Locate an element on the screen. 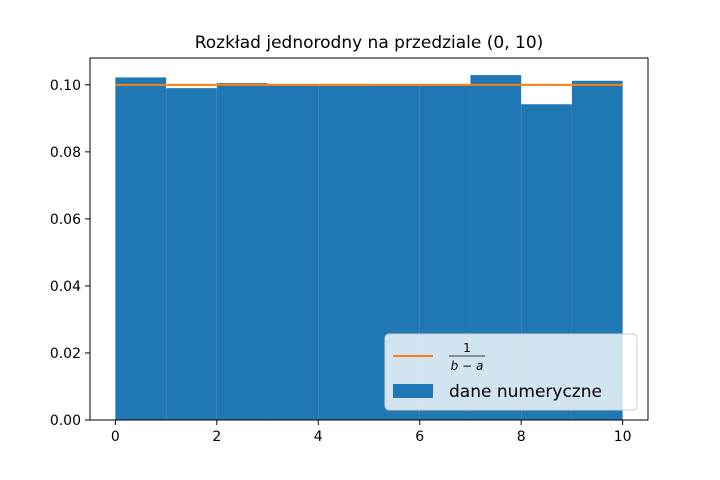  legend-fraction-denominator: b − a is located at coordinates (467, 366).